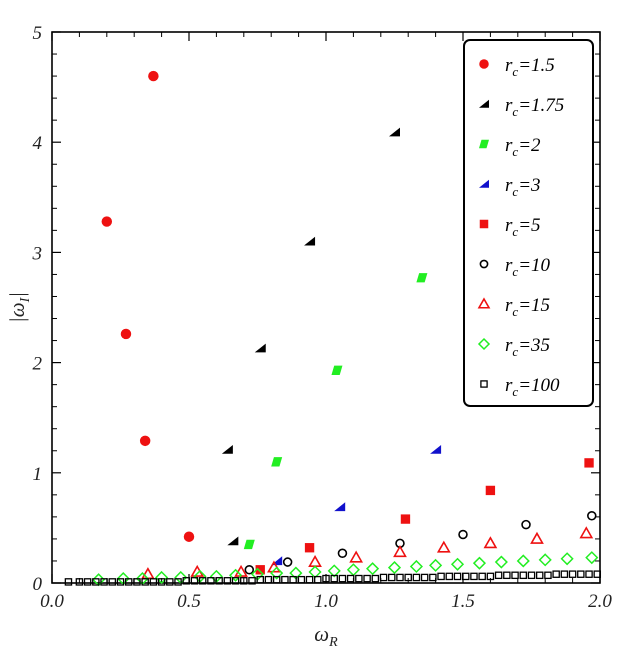 The image size is (634, 651). Describe the element at coordinates (528, 267) in the screenshot. I see `legend-label: rc=10` at that location.